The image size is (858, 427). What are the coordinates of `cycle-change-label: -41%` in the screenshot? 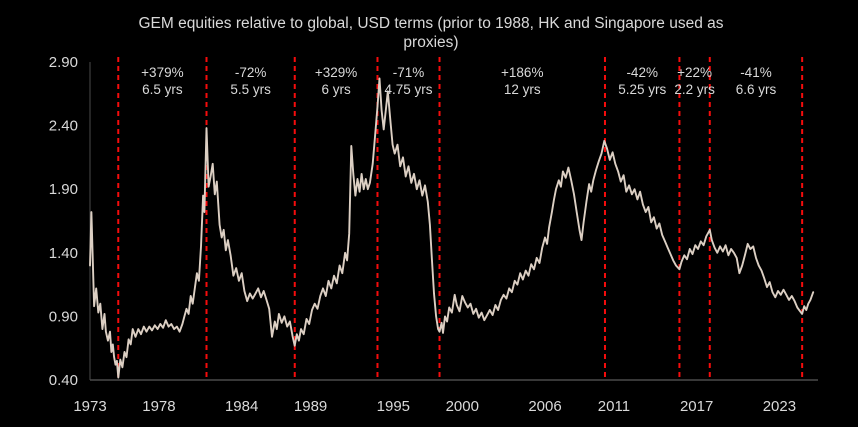 It's located at (756, 72).